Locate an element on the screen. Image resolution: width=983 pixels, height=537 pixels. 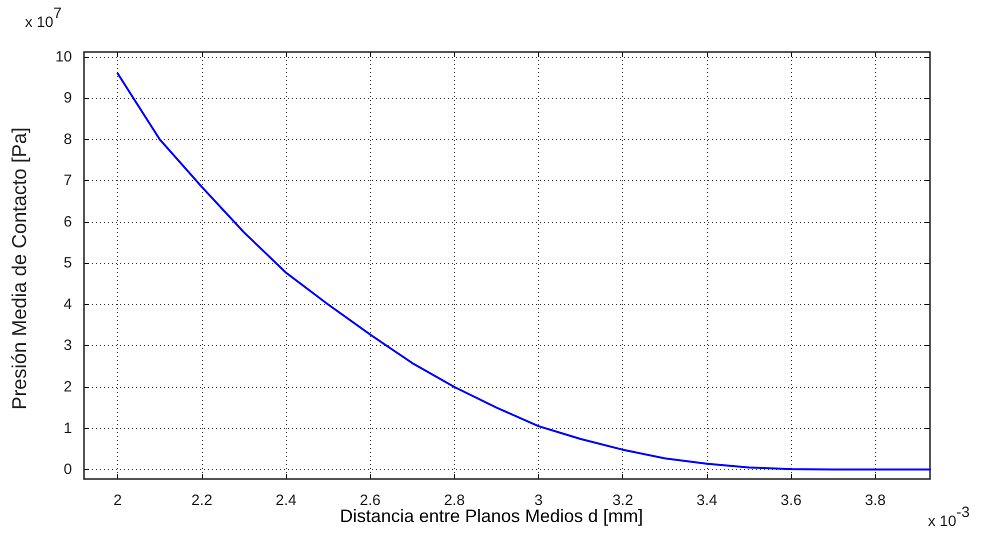
y-axis-title: Presión Media de Contacto [Pa] is located at coordinates (20, 268).